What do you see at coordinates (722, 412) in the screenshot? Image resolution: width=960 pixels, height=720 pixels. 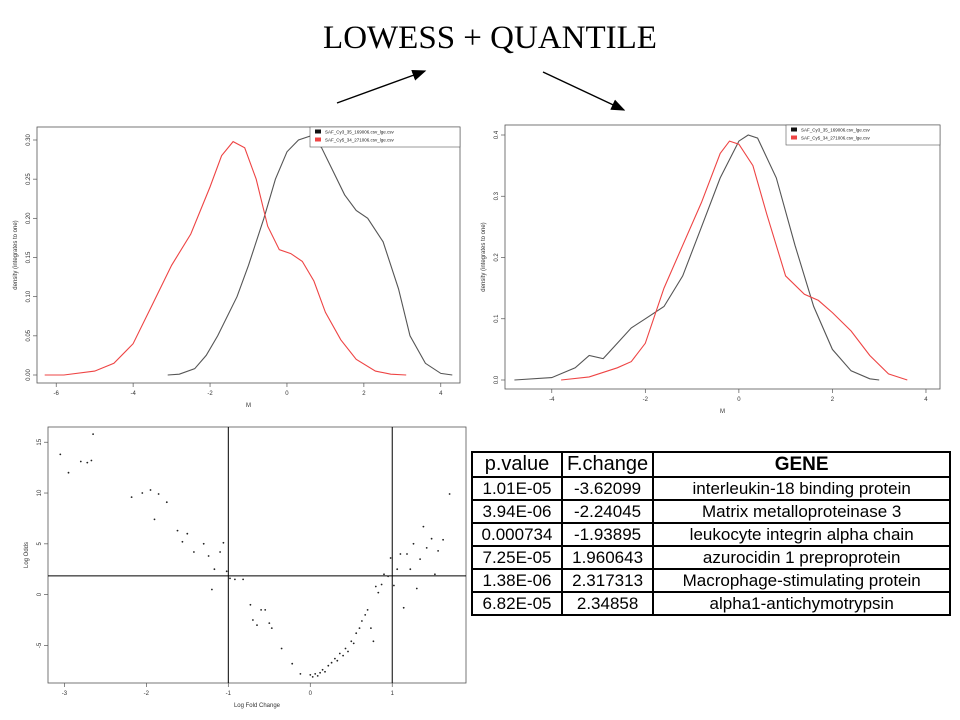 I see `x-axis-title: M` at bounding box center [722, 412].